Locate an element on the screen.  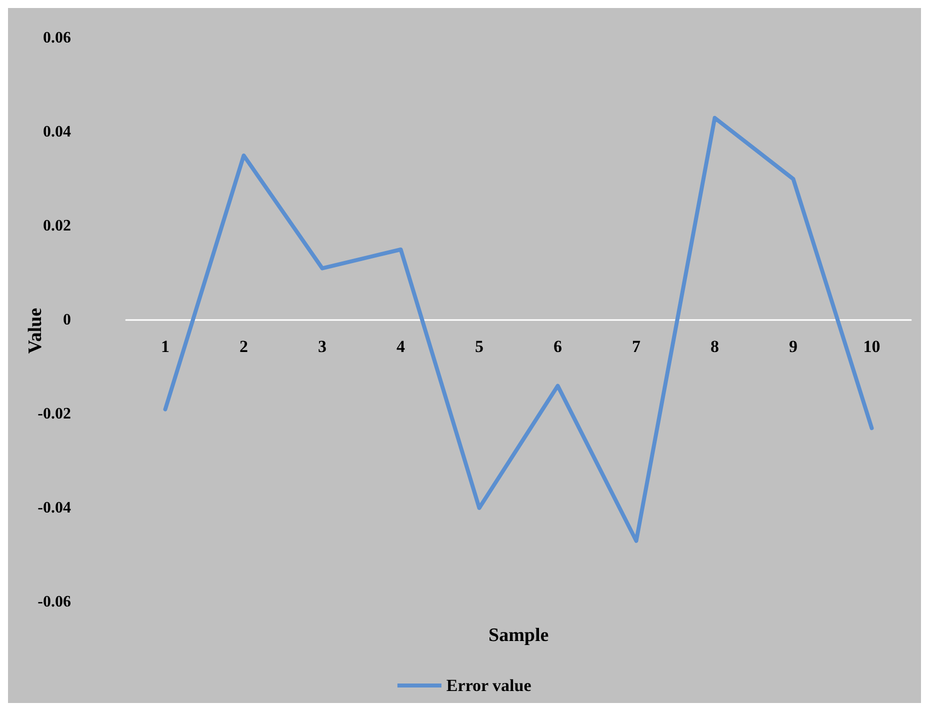
x-tick-label: 9 is located at coordinates (793, 346).